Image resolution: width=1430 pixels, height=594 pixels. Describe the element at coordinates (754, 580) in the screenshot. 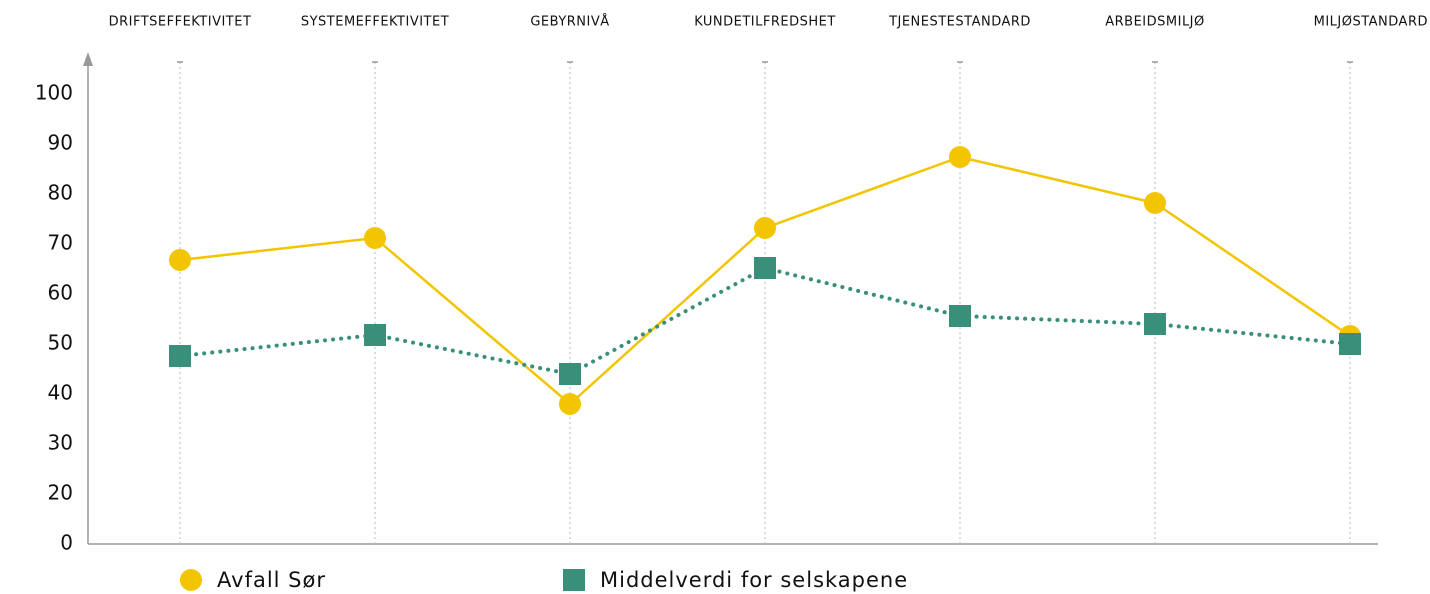

I see `legend-label: Middelverdi for selskapene` at that location.